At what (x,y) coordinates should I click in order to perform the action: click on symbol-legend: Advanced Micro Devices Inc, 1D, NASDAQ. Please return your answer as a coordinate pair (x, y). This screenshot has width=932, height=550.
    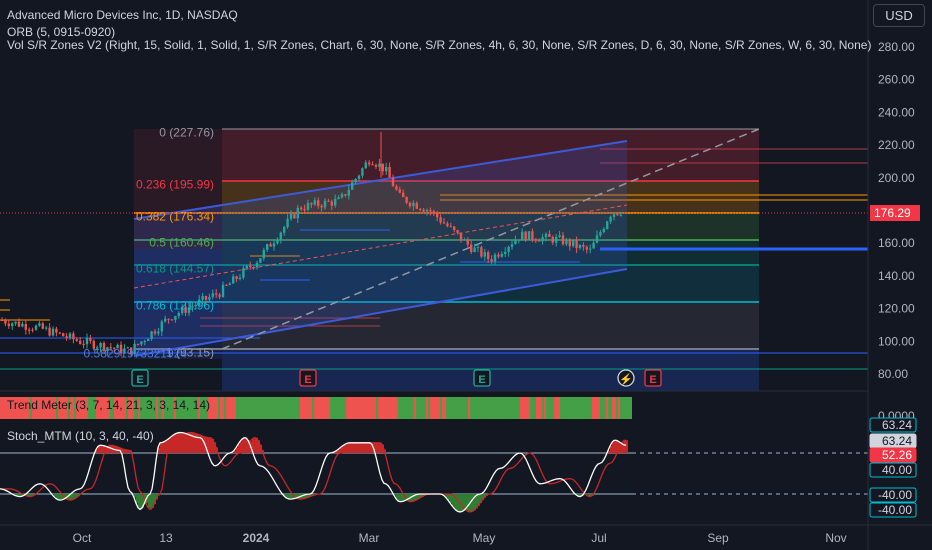
    Looking at the image, I should click on (122, 15).